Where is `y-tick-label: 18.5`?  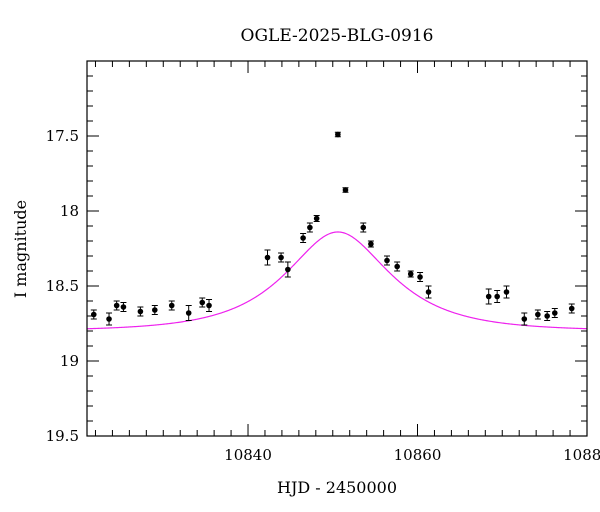 y-tick-label: 18.5 is located at coordinates (62, 286).